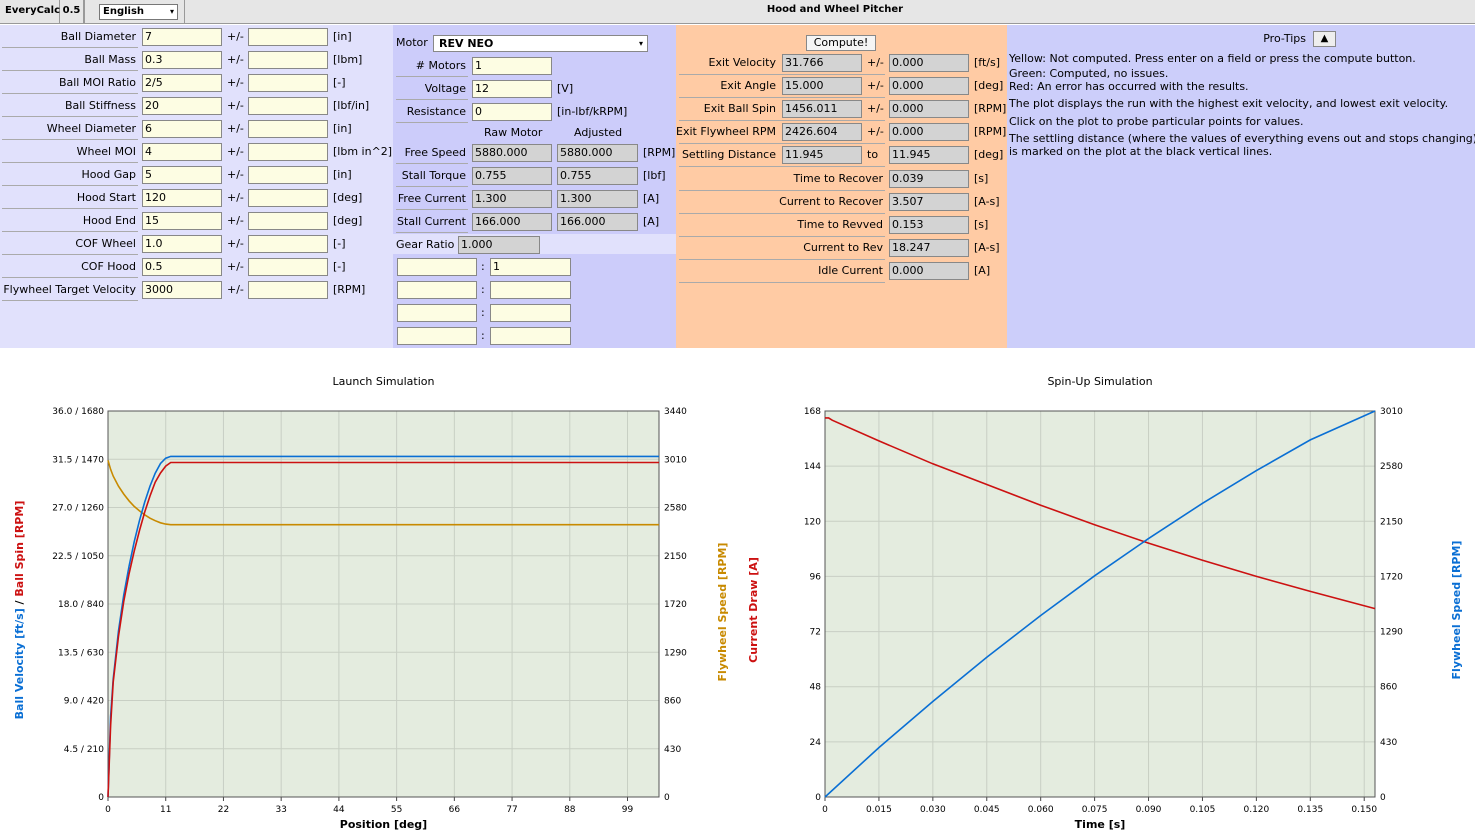 The height and width of the screenshot is (839, 1475). What do you see at coordinates (182, 152) in the screenshot?
I see `input-value-field: 4` at bounding box center [182, 152].